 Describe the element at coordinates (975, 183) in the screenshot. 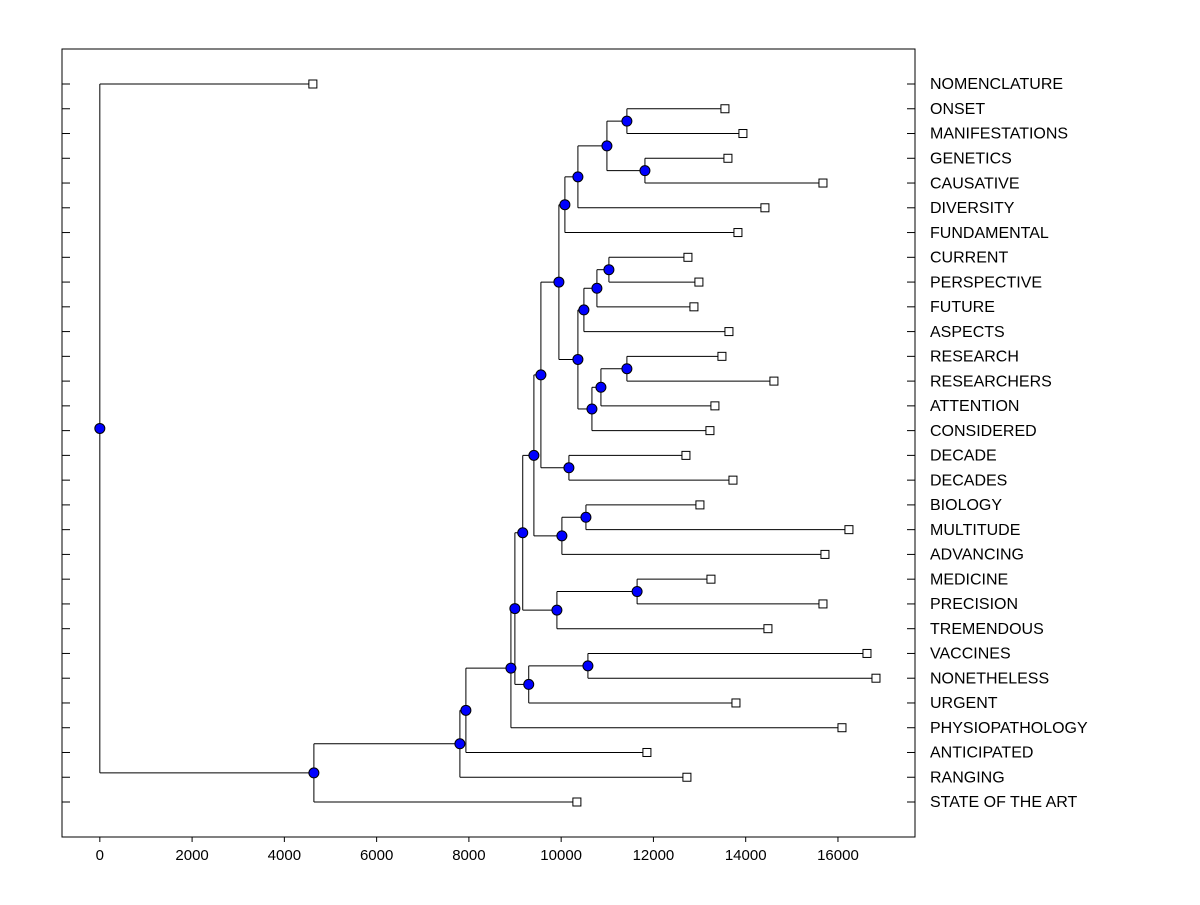

I see `leaf-label: CAUSATIVE` at that location.